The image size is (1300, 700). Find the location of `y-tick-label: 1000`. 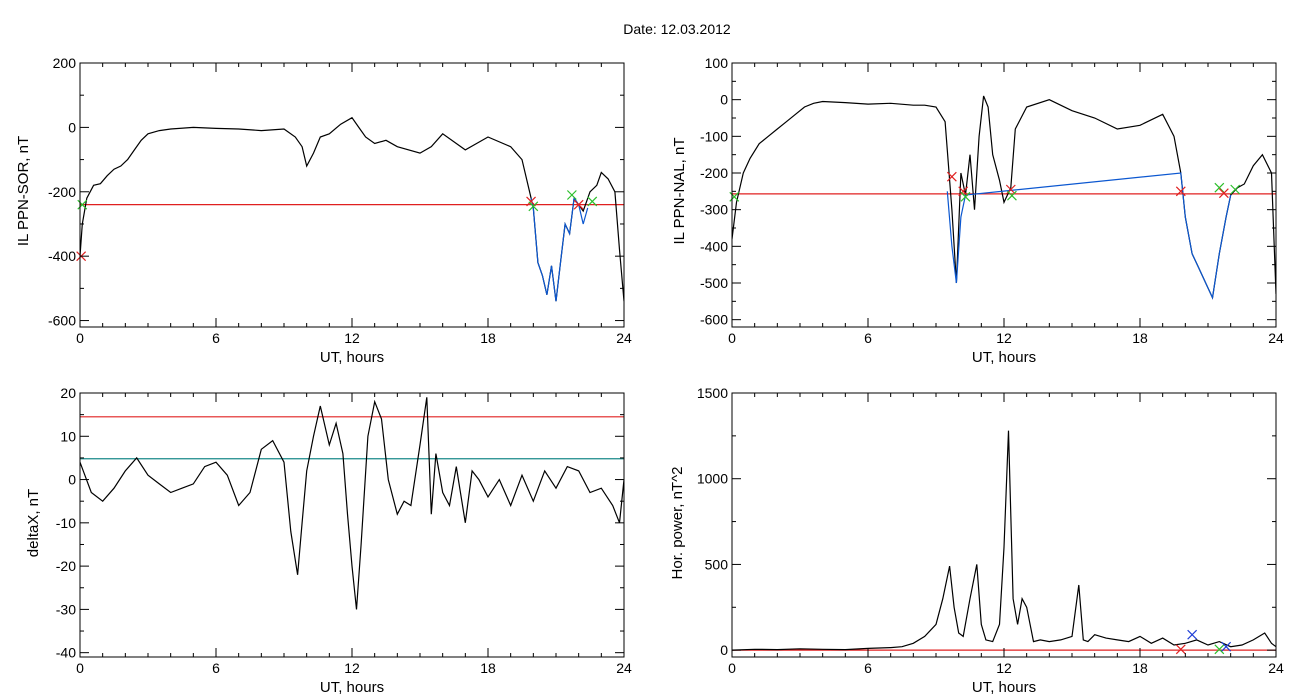

y-tick-label: 1000 is located at coordinates (712, 479).